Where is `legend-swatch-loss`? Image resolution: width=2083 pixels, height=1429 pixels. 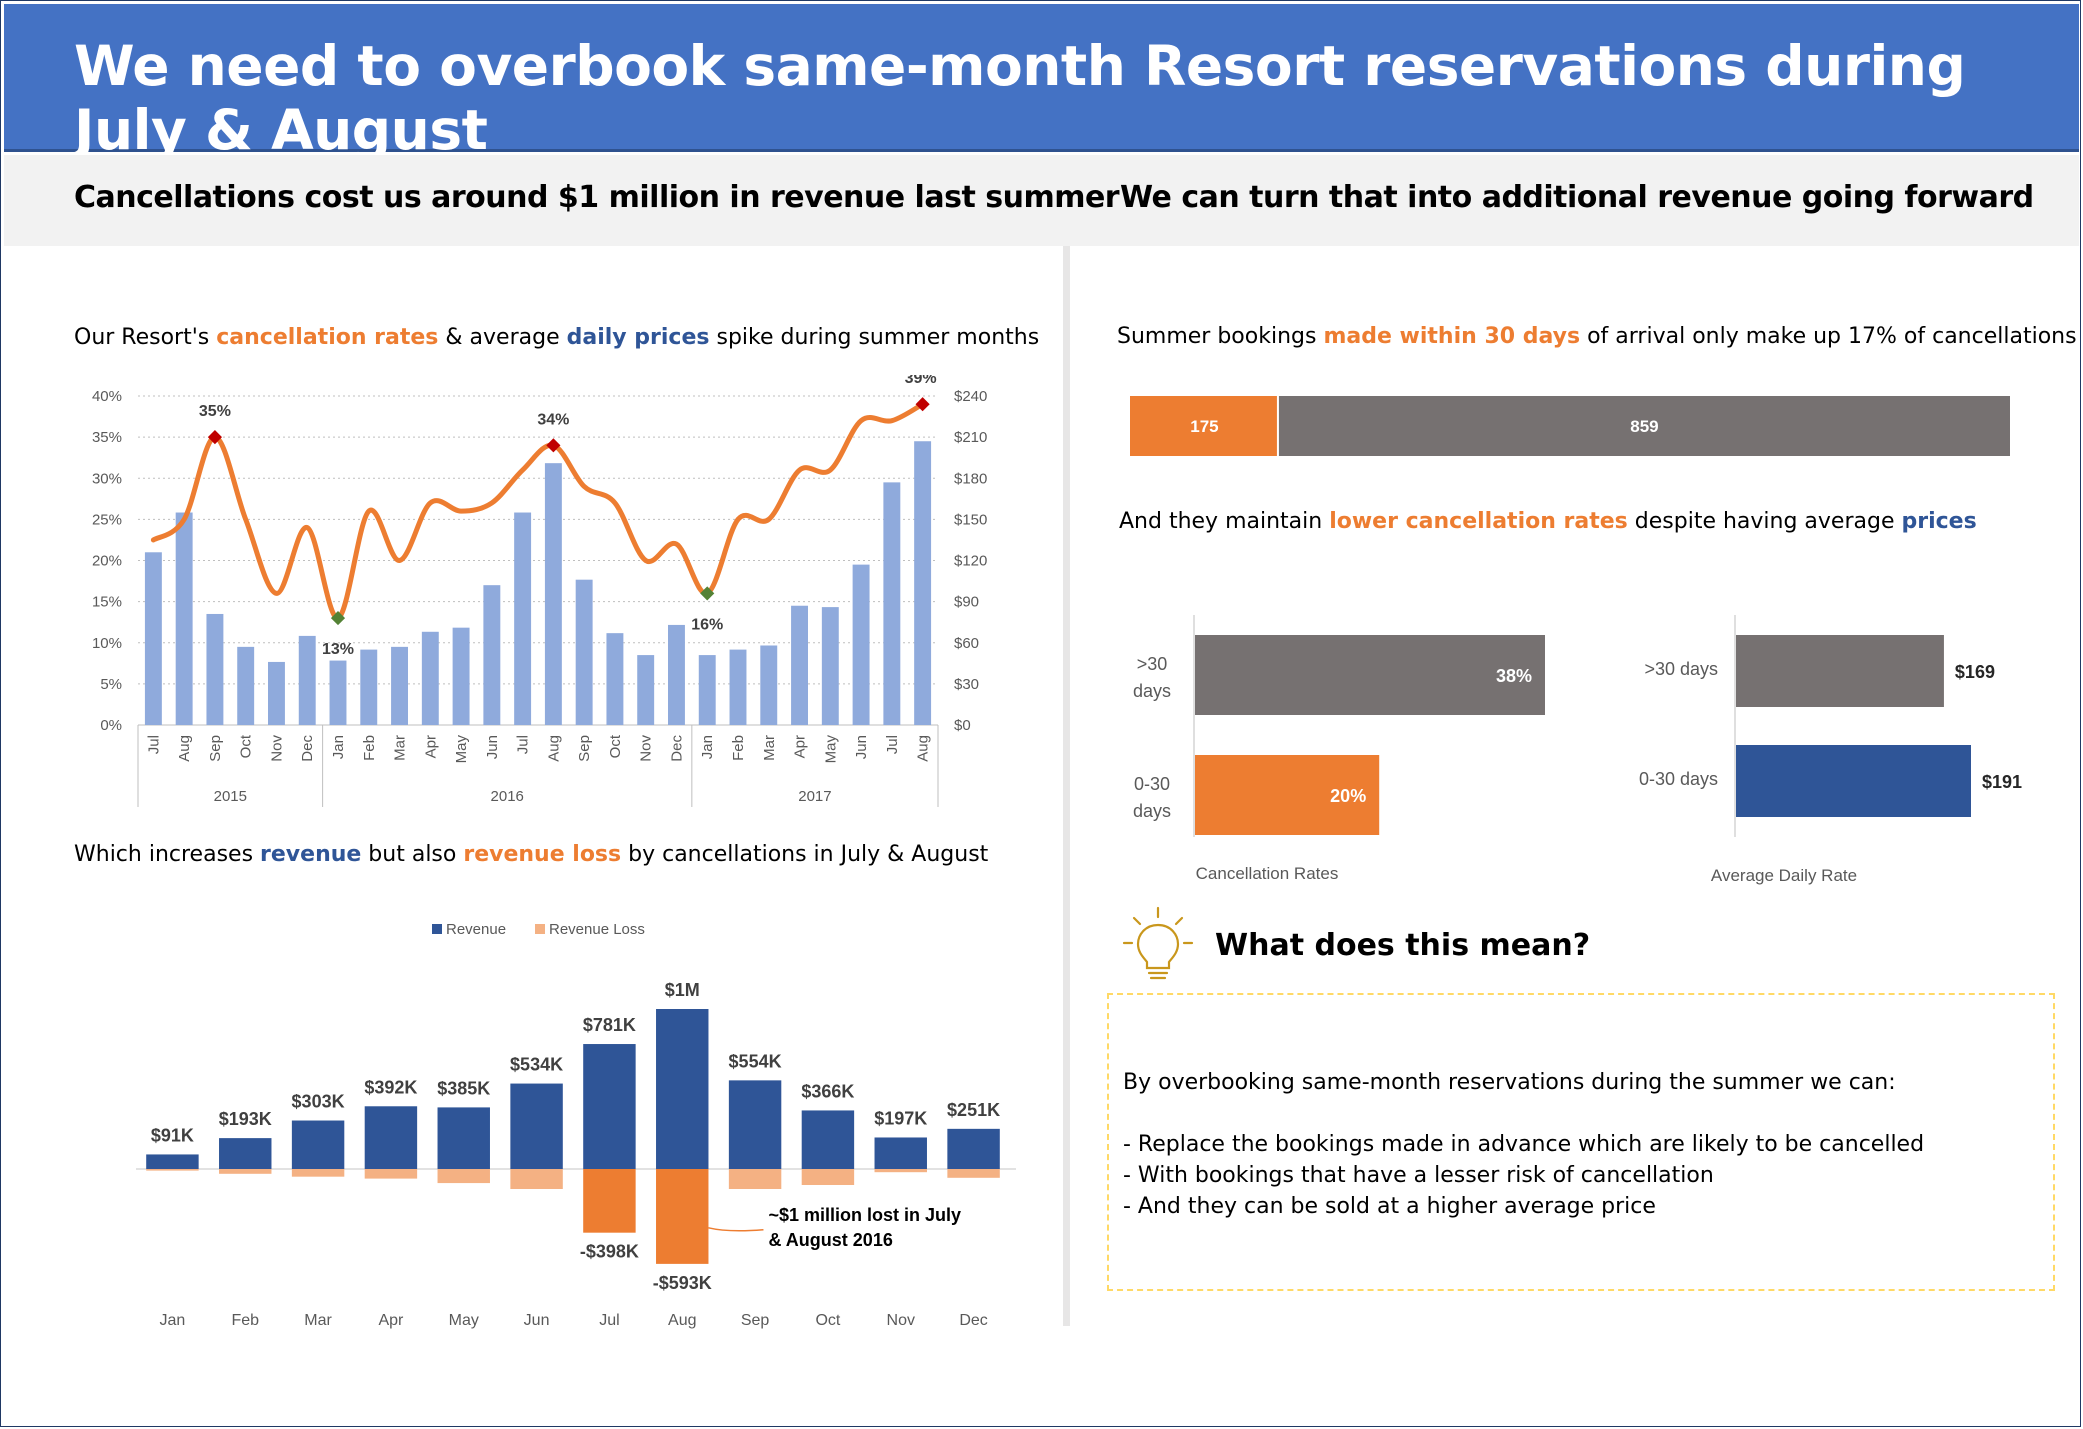 legend-swatch-loss is located at coordinates (540, 929).